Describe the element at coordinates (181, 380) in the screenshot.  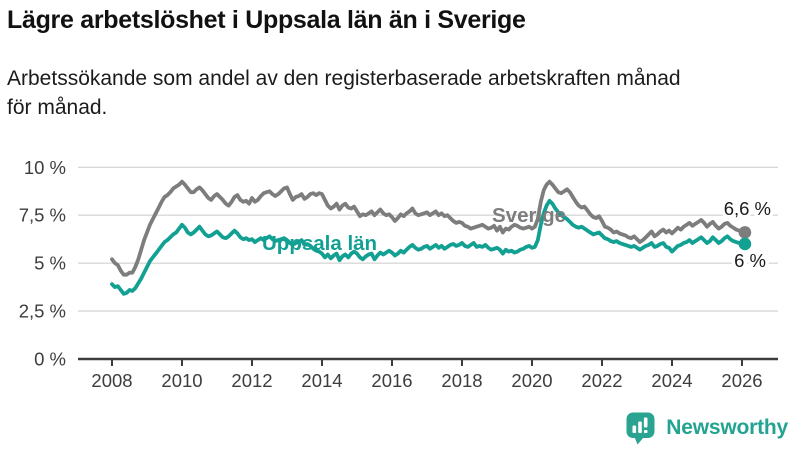
I see `x-axis-tick-label: 2010` at that location.